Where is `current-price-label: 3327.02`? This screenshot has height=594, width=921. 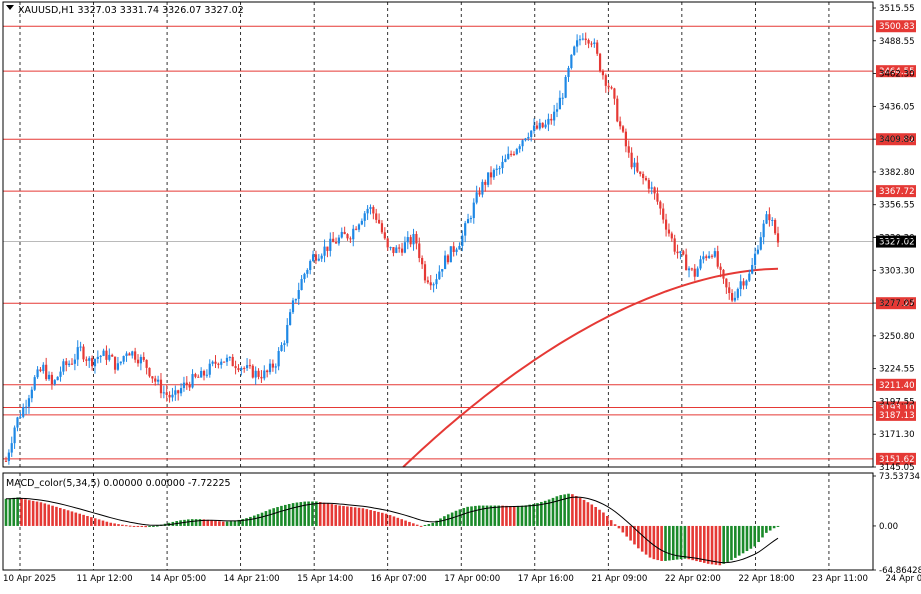
current-price-label: 3327.02 is located at coordinates (897, 243).